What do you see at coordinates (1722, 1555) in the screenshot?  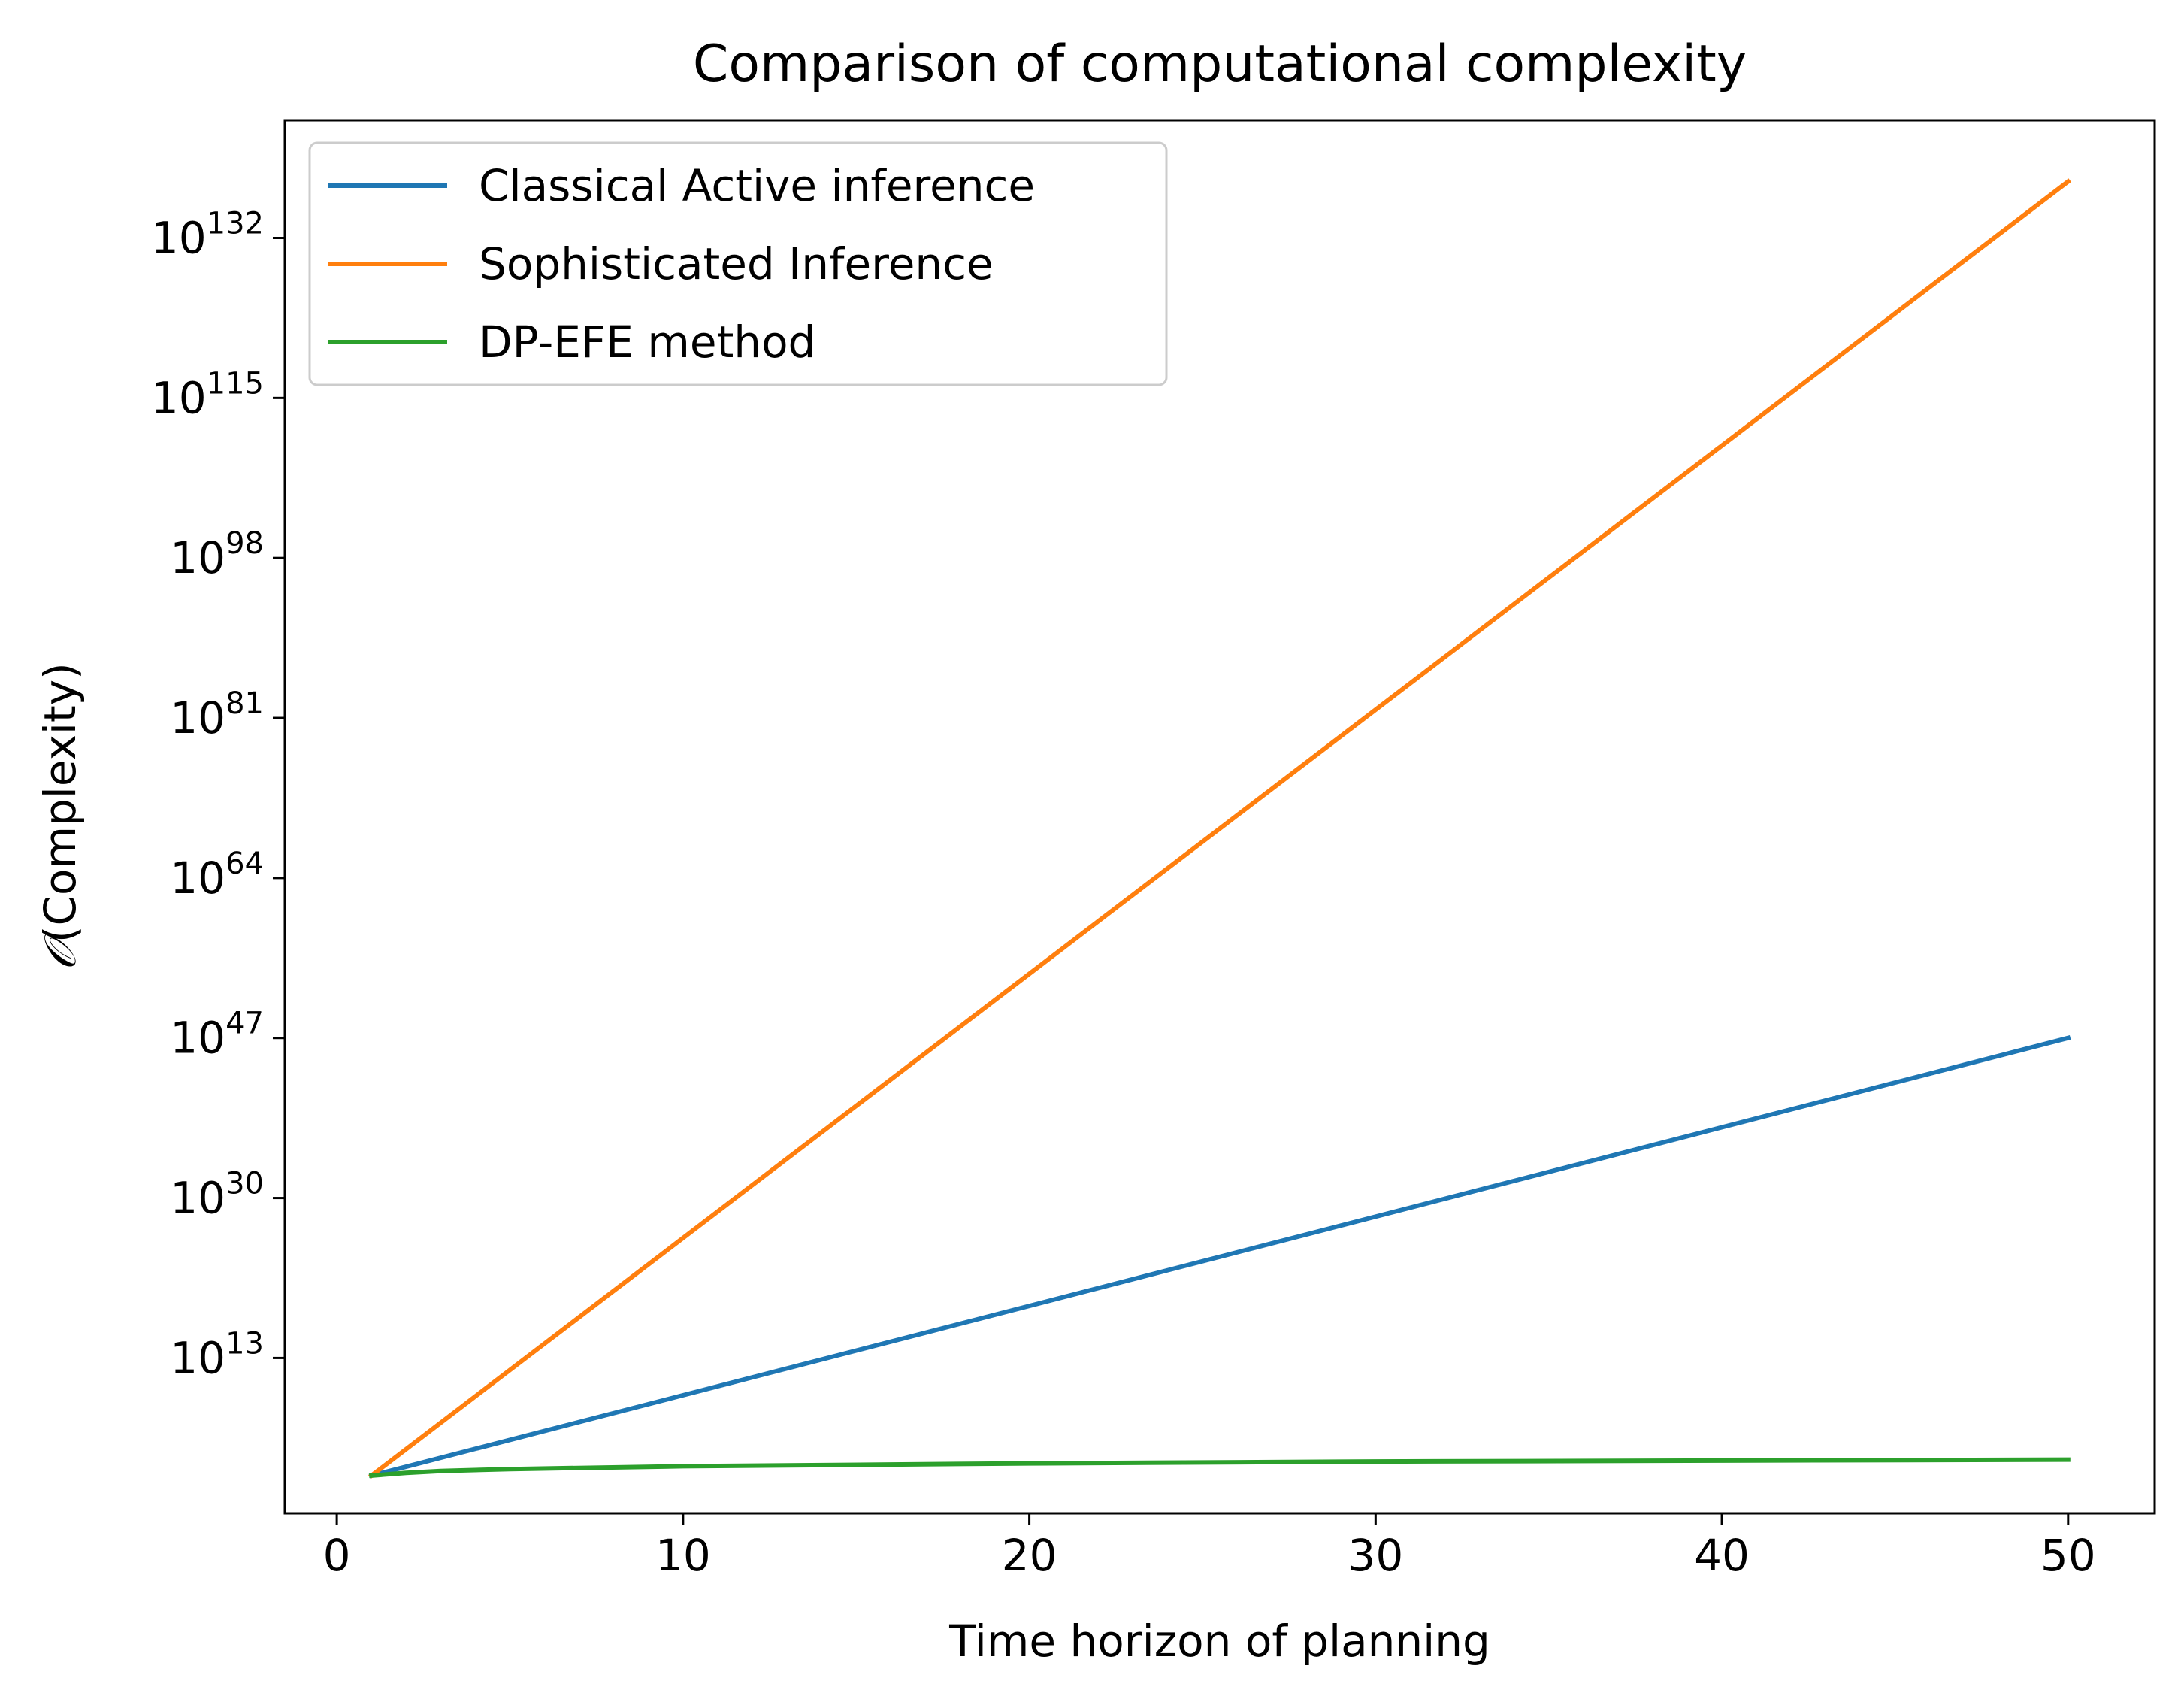 I see `x-tick-label: 40` at bounding box center [1722, 1555].